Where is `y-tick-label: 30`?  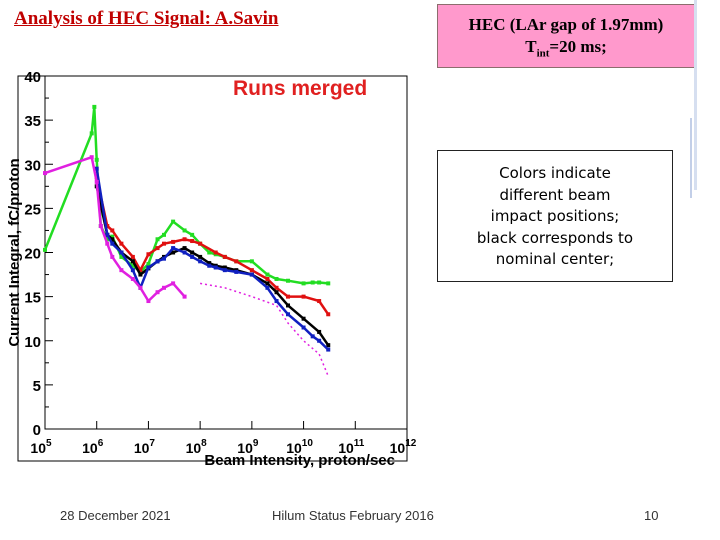 y-tick-label: 30 is located at coordinates (32, 165).